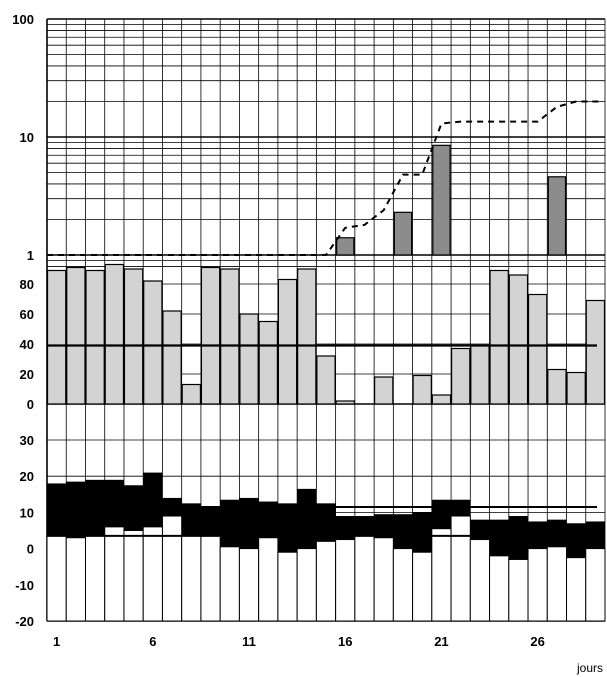 This screenshot has width=607, height=677. Describe the element at coordinates (24, 621) in the screenshot. I see `ytick-label-temp: -20` at that location.